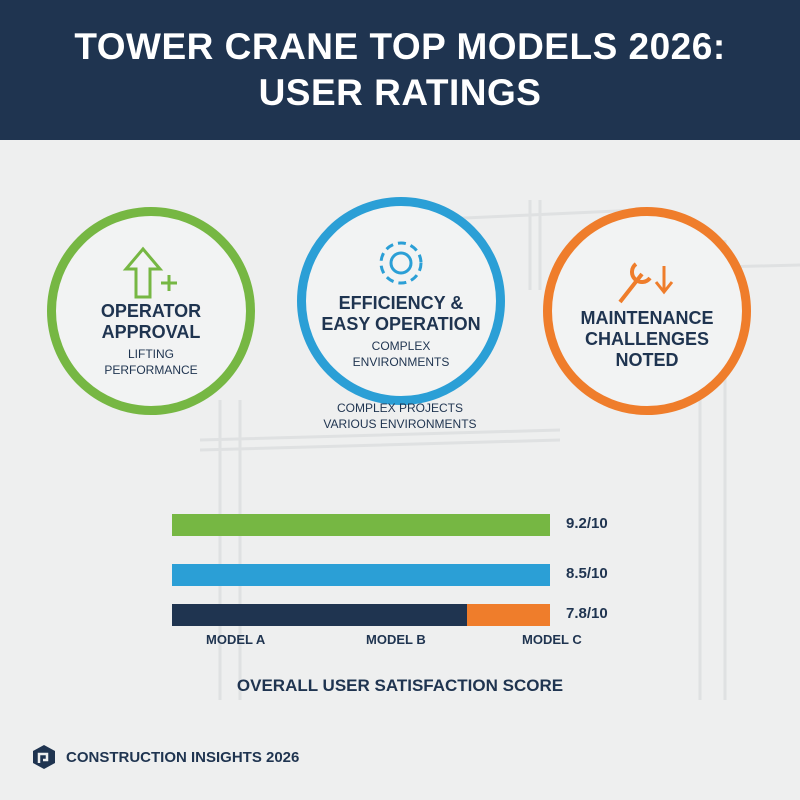  Describe the element at coordinates (400, 408) in the screenshot. I see `note-line-1: COMPLEX PROJECTS` at that location.